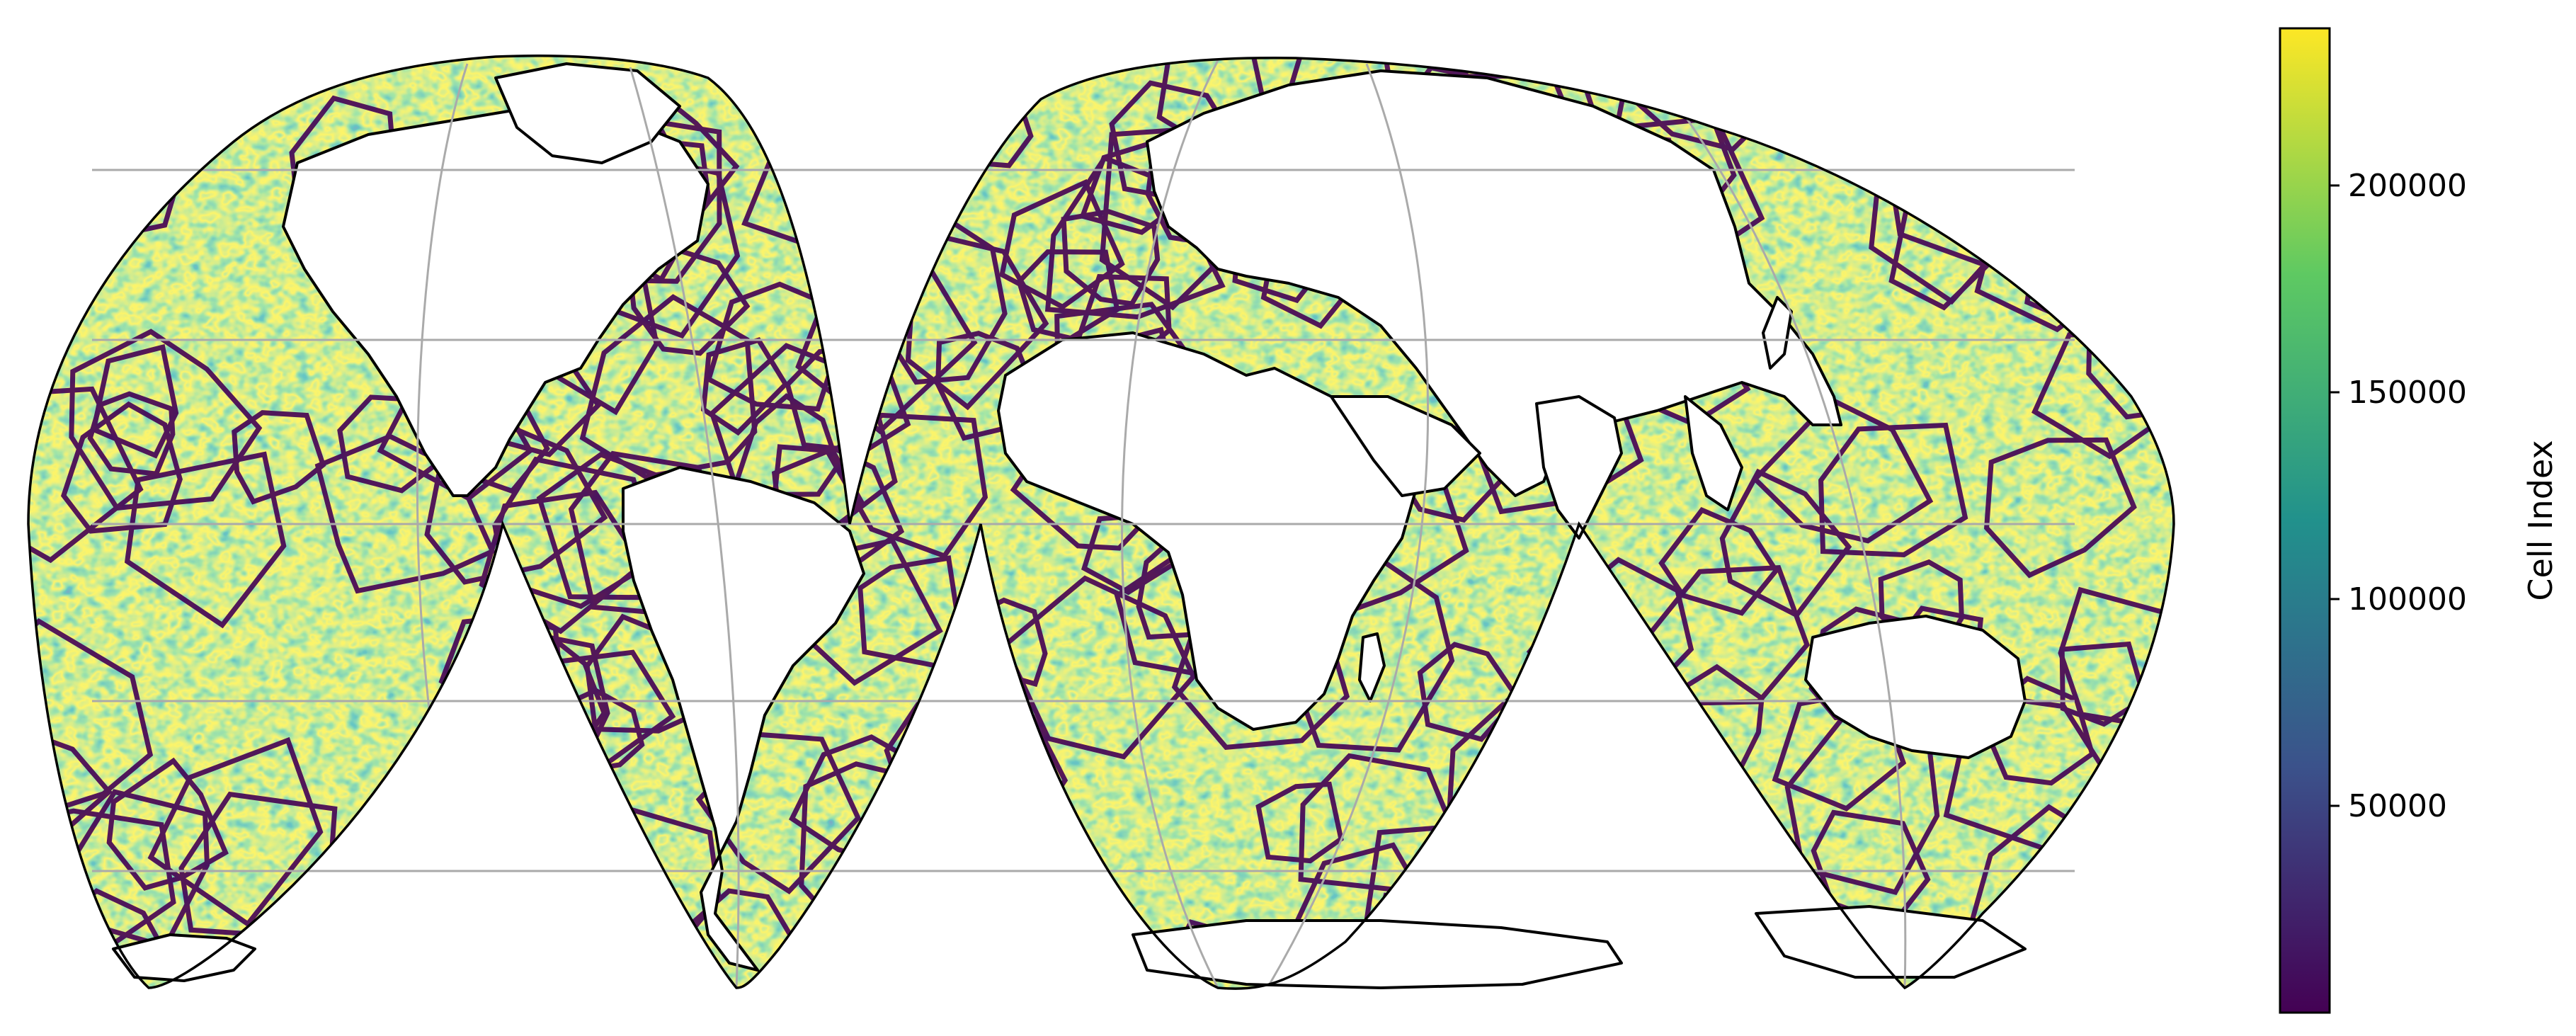  Describe the element at coordinates (2397, 806) in the screenshot. I see `colorbar-tick-label: 50000` at that location.